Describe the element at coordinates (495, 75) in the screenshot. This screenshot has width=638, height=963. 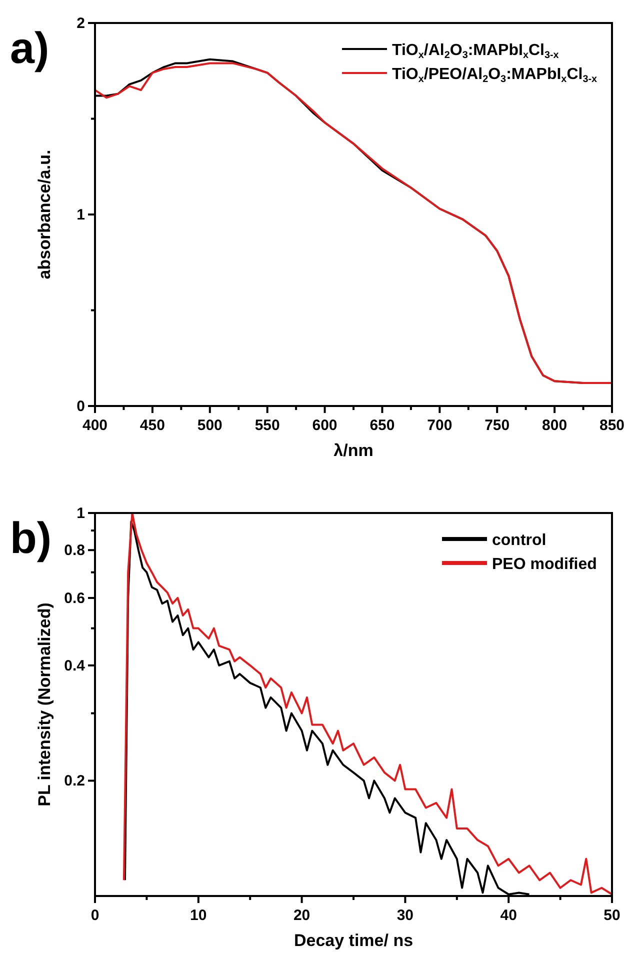
I see `text: TiO$_{x}$/PEO/Al$_{2}$O$_{3}$:MAPbI$_{x}$Cl$_{3-x}$` at that location.